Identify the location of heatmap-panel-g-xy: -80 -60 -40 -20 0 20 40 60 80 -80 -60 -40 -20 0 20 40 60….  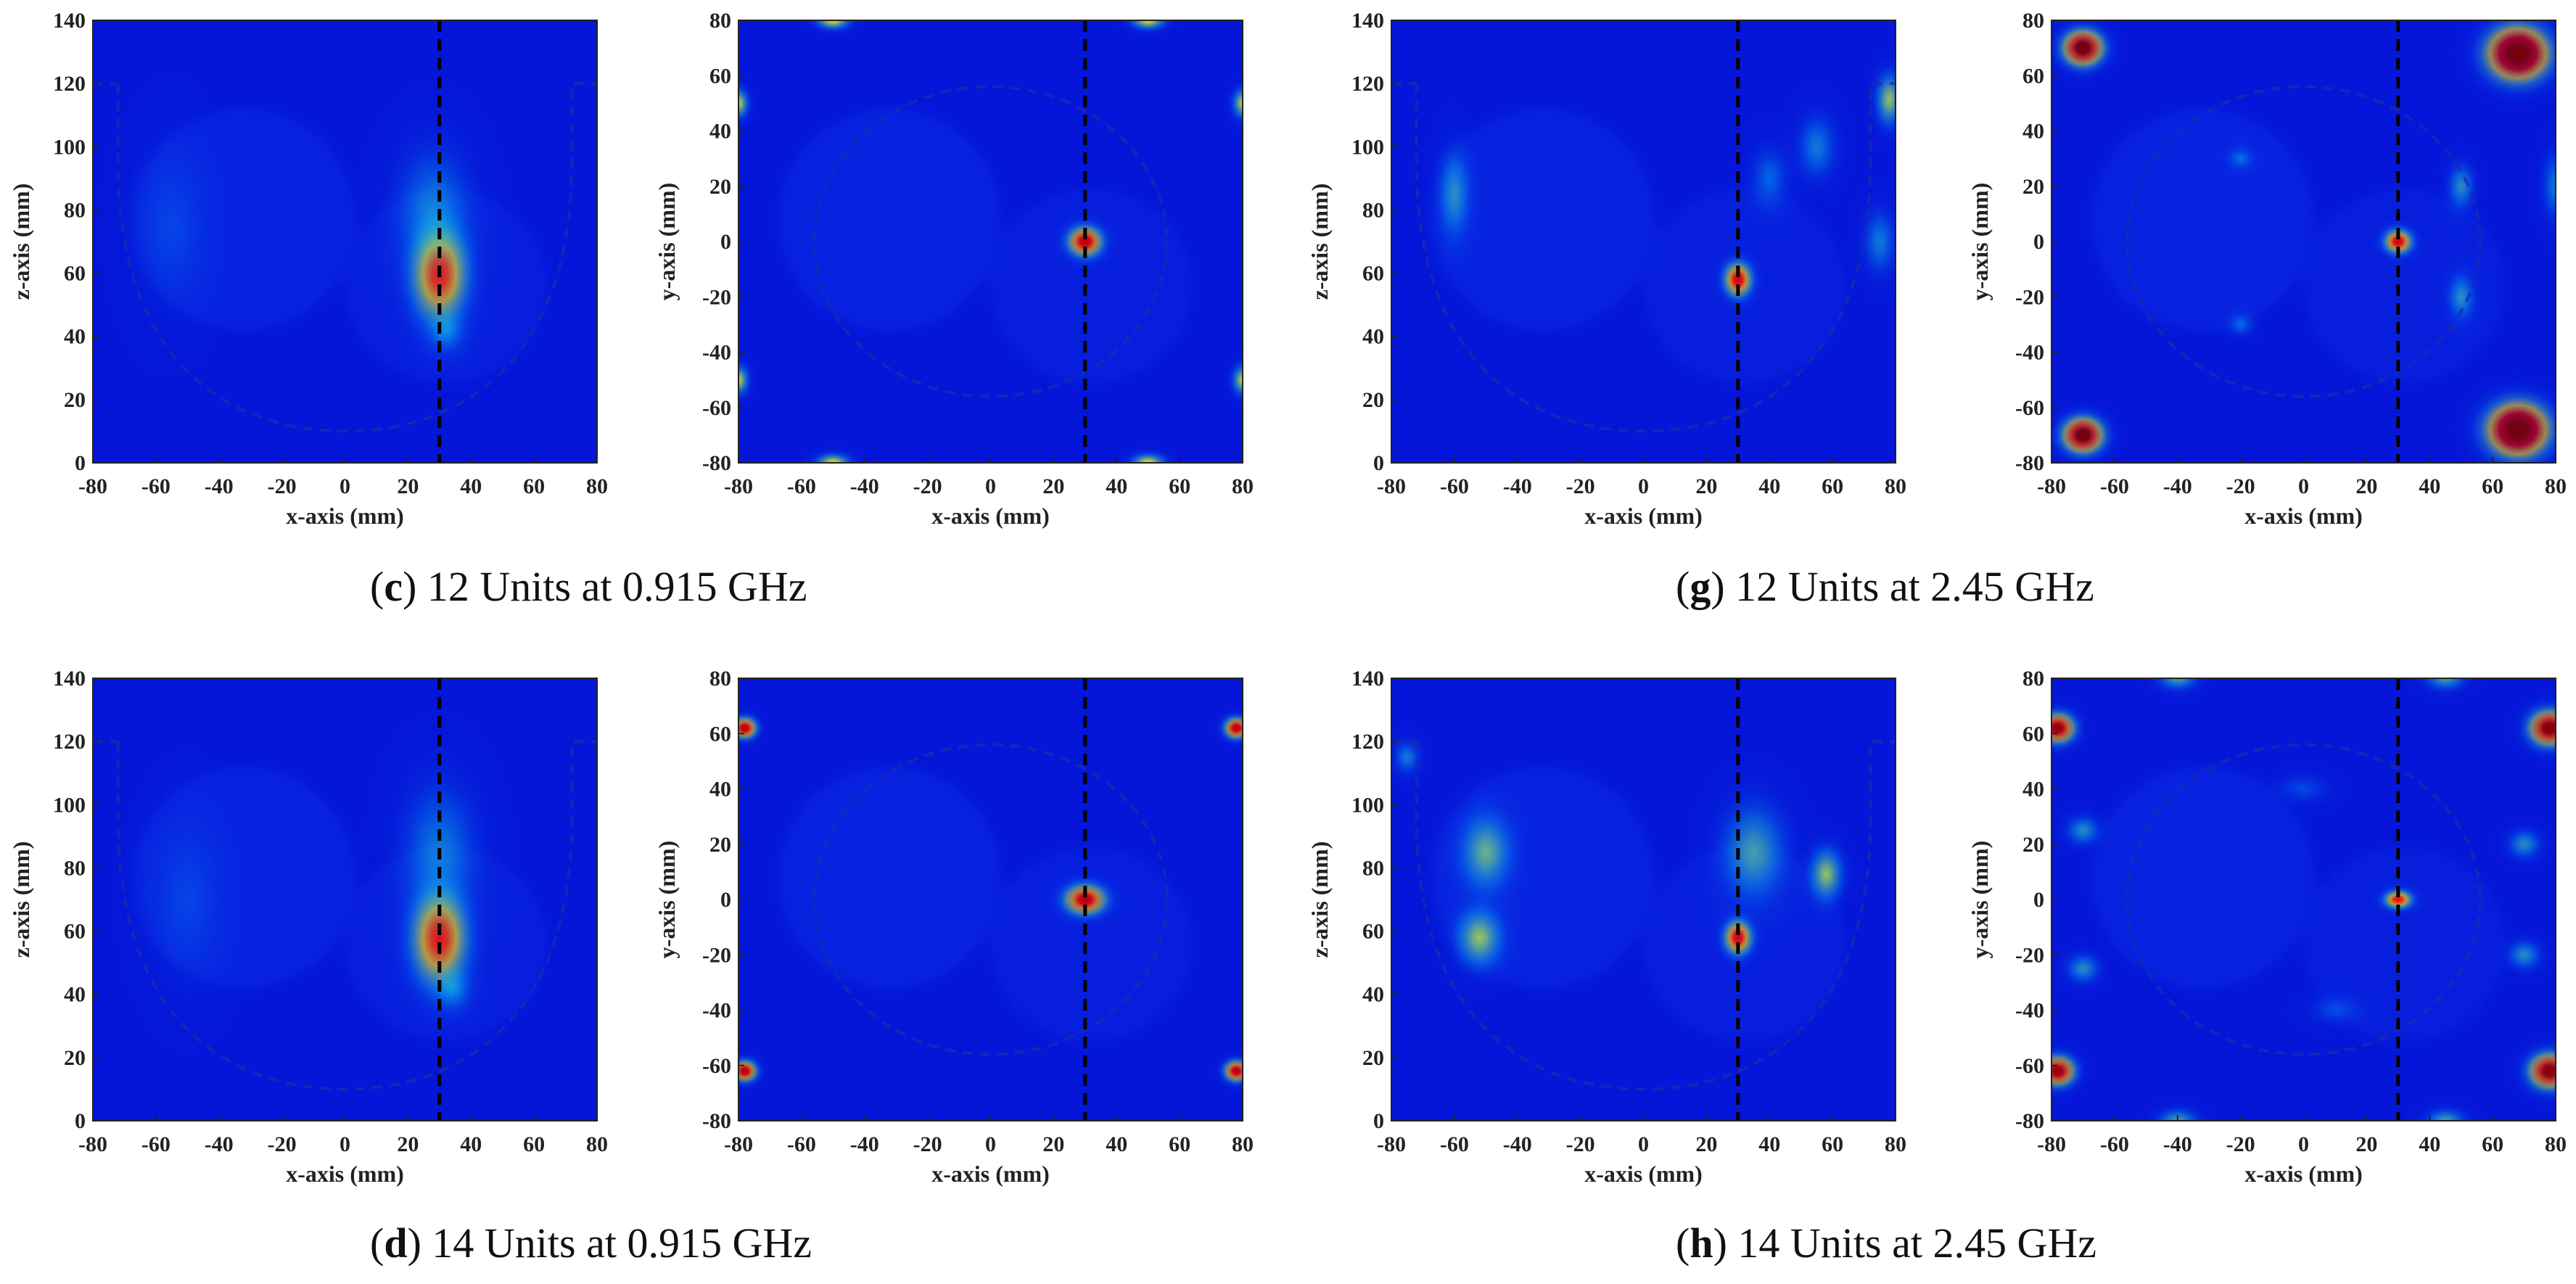
(2267, 269).